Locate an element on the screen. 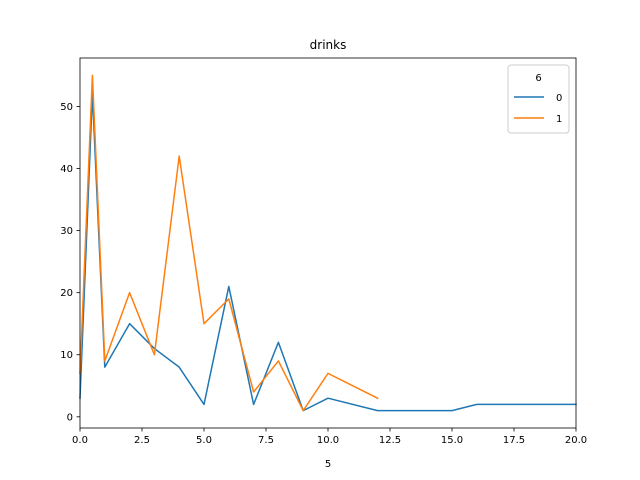  x-tick-label: 12.5 is located at coordinates (390, 440).